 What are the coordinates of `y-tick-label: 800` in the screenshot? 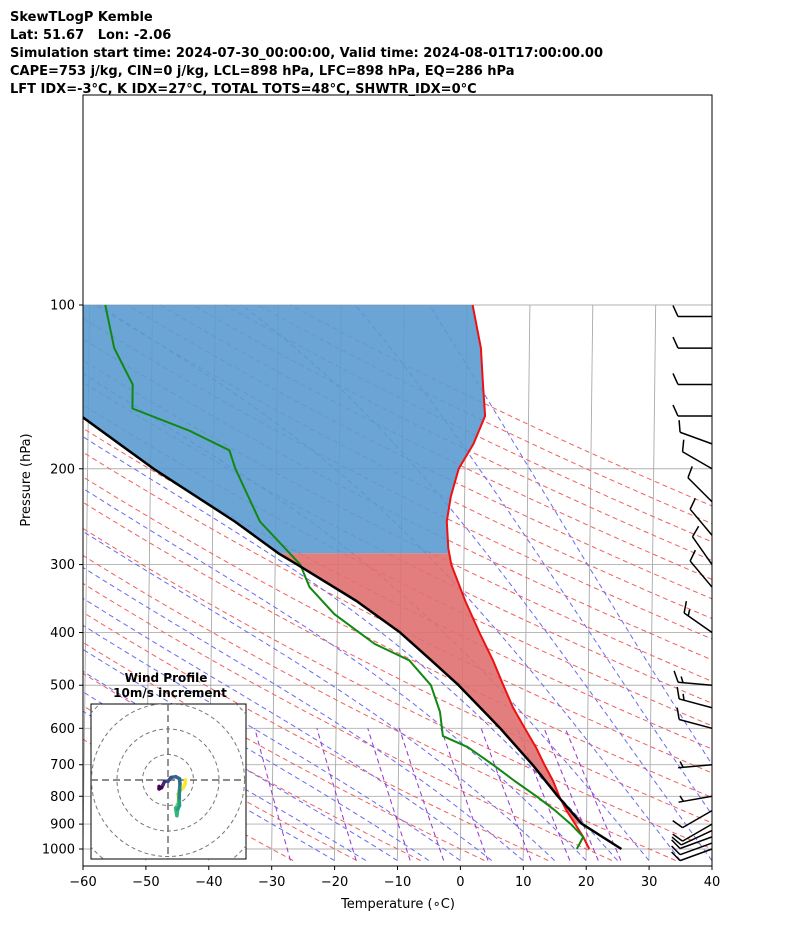 It's located at (62, 797).